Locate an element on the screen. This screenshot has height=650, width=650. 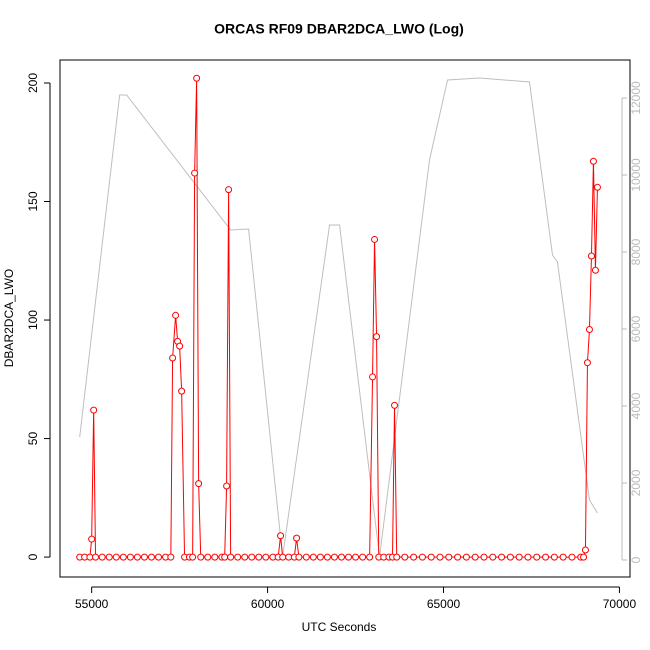
y-tick-label: 0 is located at coordinates (33, 556).